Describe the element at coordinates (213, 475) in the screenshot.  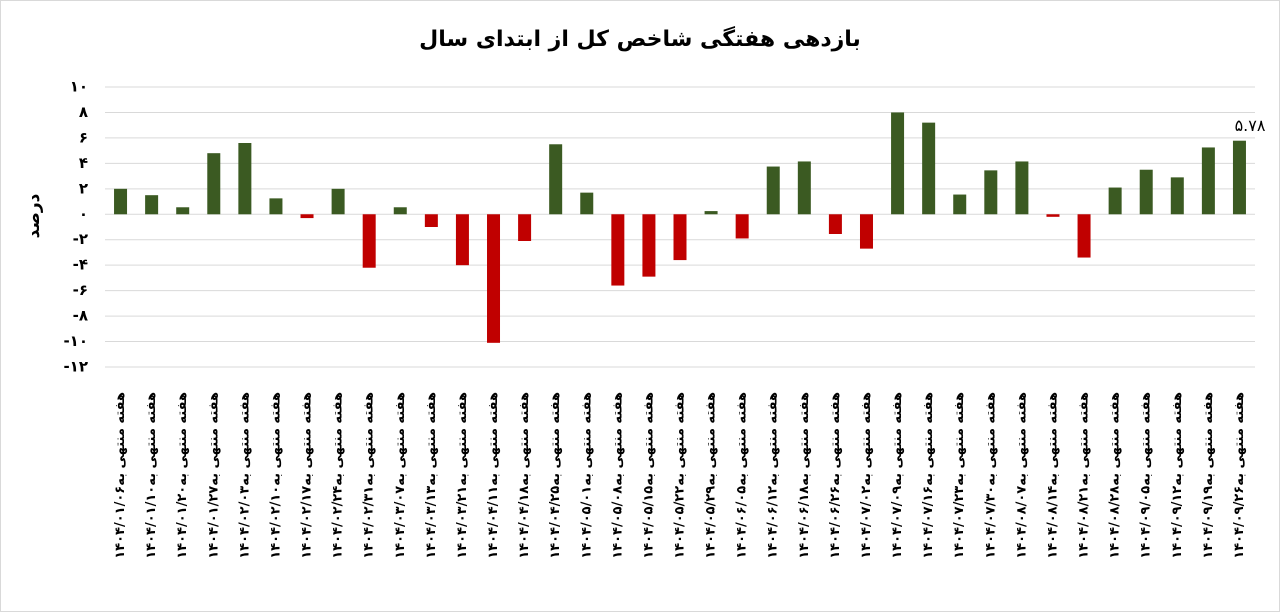
I see `x-tick-label: هفته منتهی به۱۴۰۴/۰۱/۲۷` at that location.